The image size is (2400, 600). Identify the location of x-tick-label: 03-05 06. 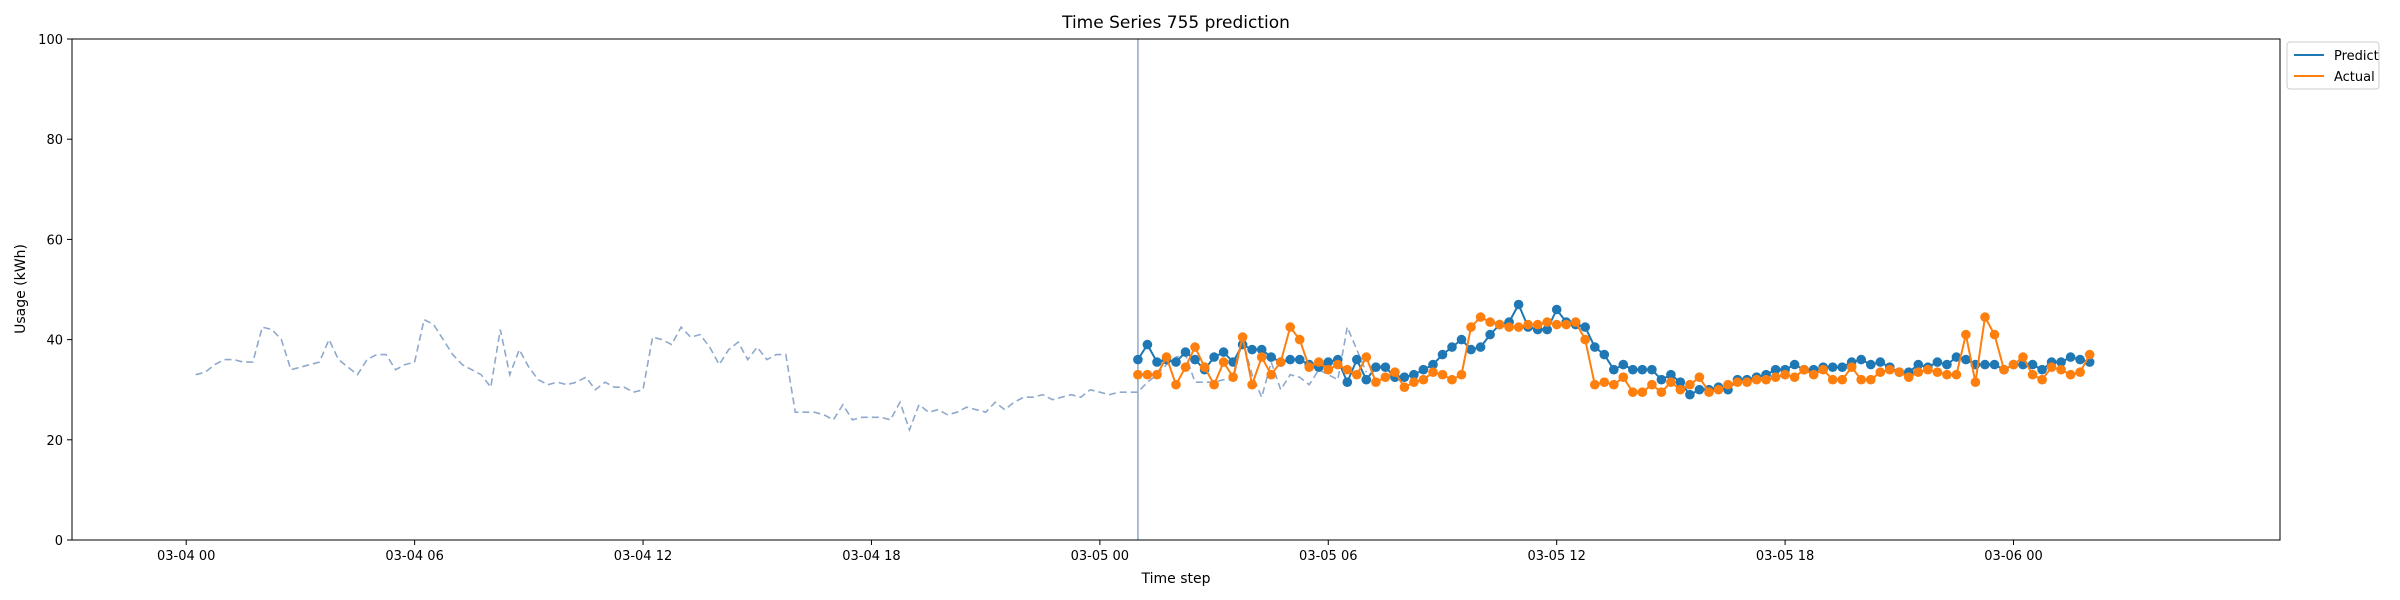
(1328, 556).